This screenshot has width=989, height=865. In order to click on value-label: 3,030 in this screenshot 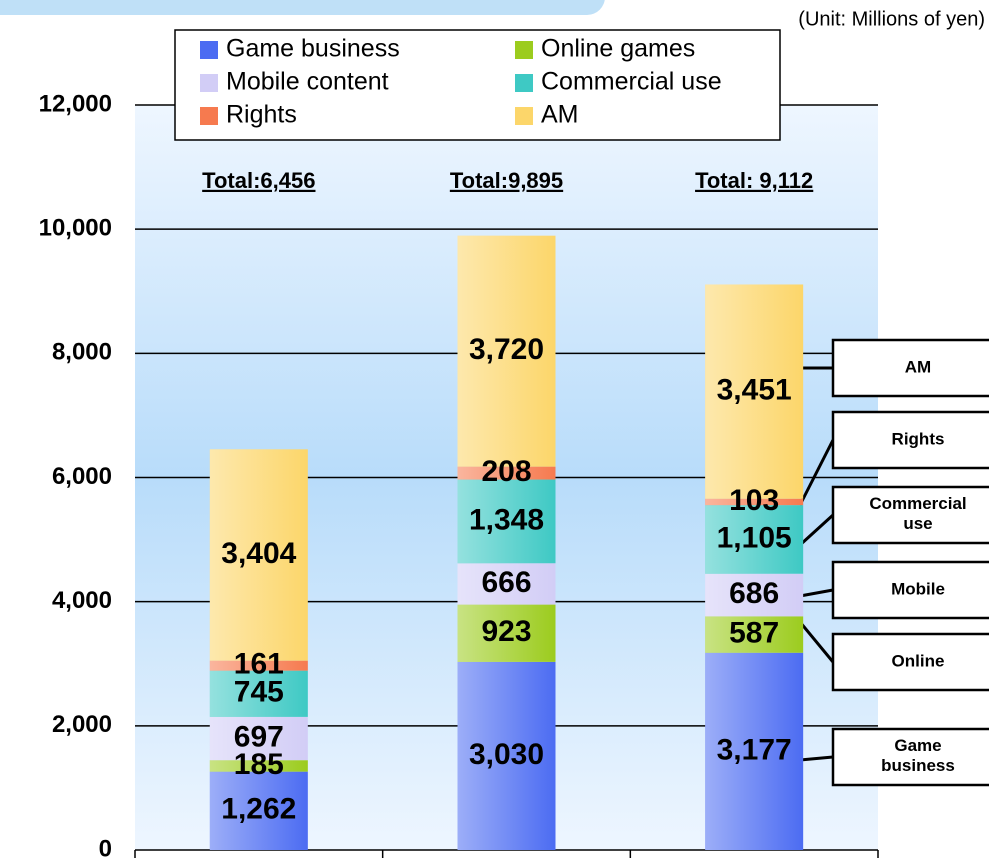, I will do `click(506, 754)`.